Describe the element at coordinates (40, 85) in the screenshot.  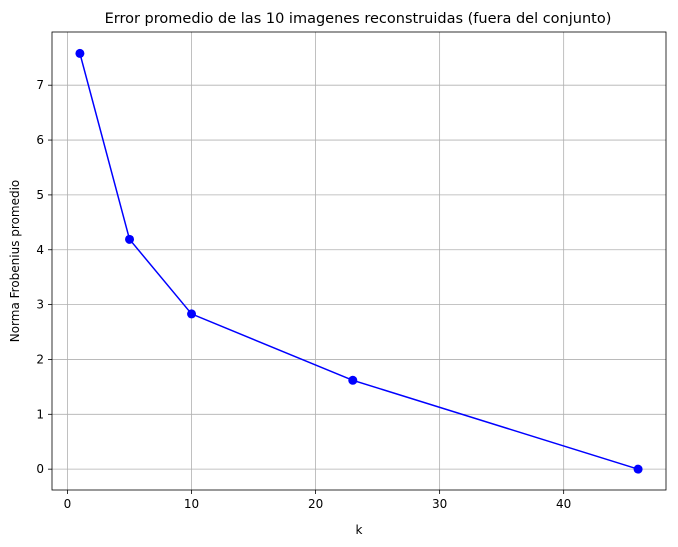
I see `y-tick-label: 7` at that location.